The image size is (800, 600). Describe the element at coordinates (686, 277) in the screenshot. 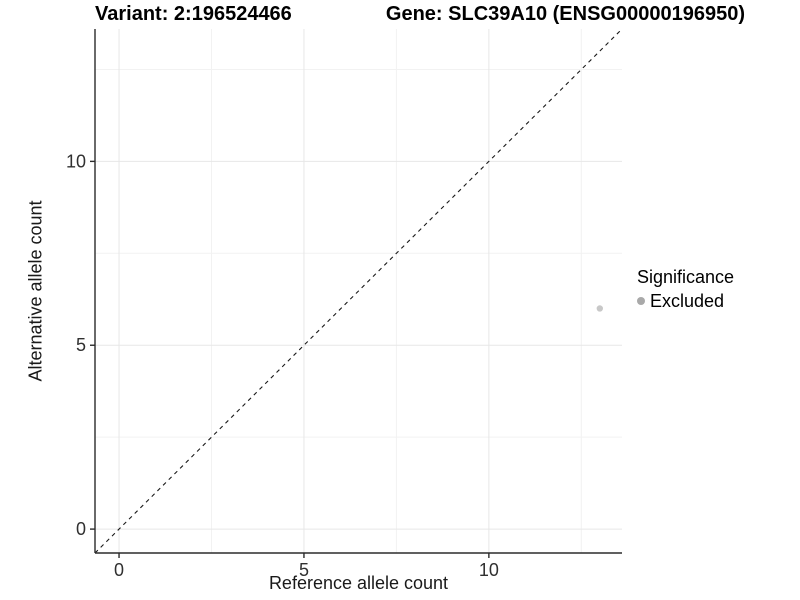

I see `legend-title: Significance` at that location.